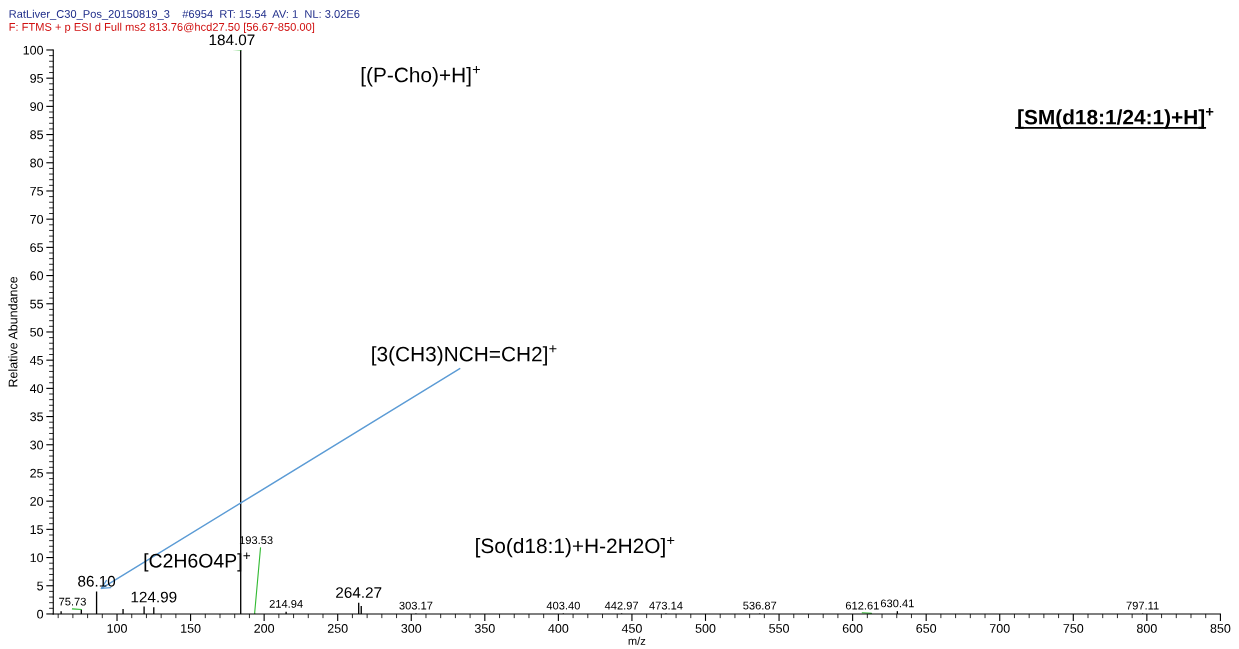 This screenshot has height=649, width=1239. What do you see at coordinates (37, 219) in the screenshot?
I see `y-tick-label: 70` at bounding box center [37, 219].